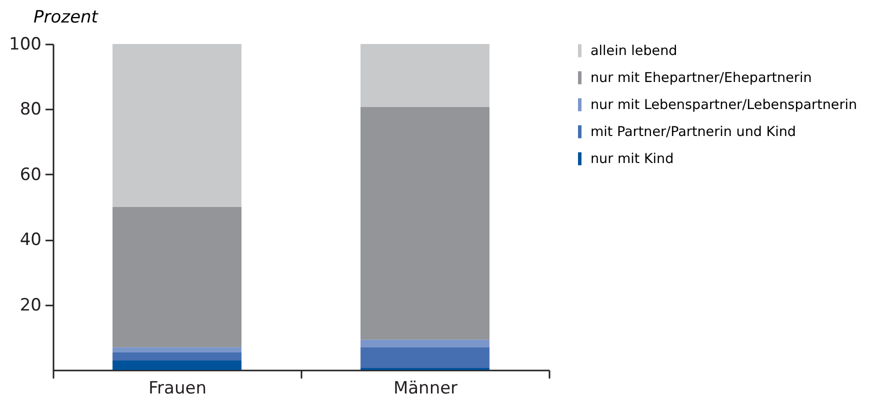  Describe the element at coordinates (632, 158) in the screenshot. I see `legend-label: nur mit Kind` at that location.